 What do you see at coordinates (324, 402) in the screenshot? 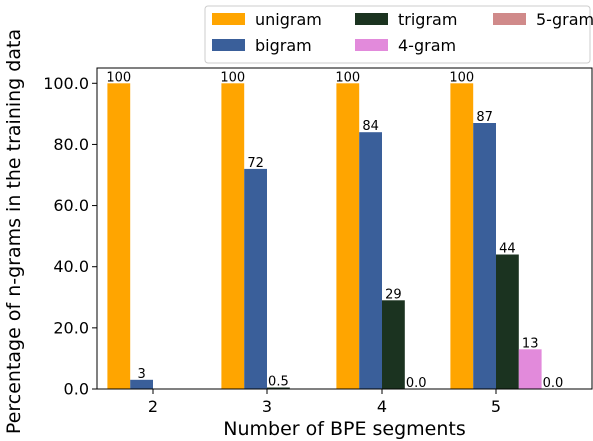
I see `x-axis-ticks: 2 3 4 5` at bounding box center [324, 402].